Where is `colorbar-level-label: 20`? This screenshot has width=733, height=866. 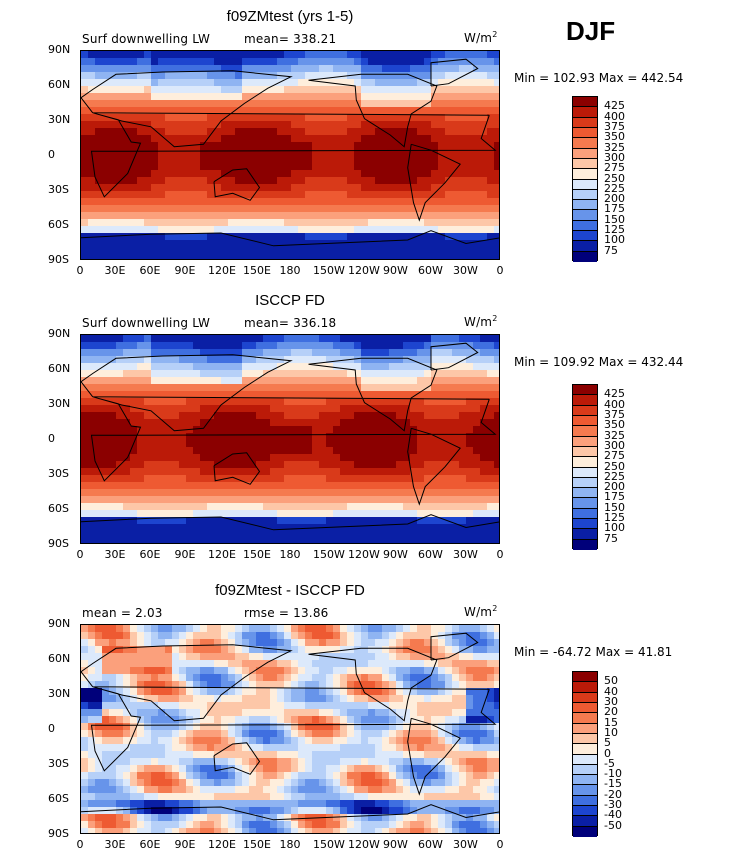 colorbar-level-label: 20 is located at coordinates (611, 712).